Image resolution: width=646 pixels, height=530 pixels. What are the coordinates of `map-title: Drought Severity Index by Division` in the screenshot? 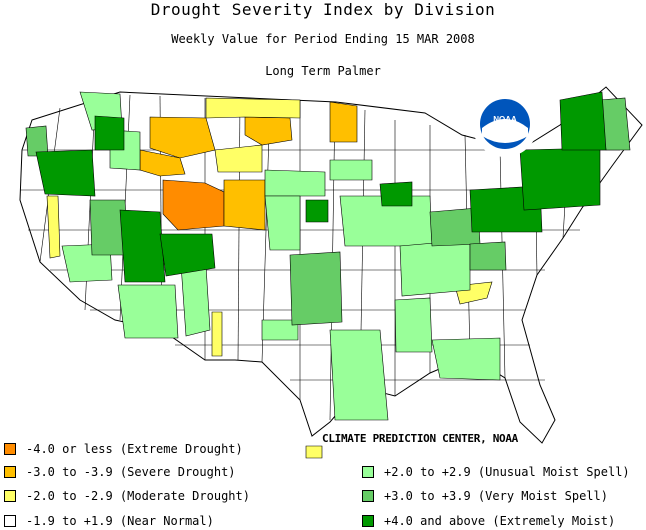 It's located at (323, 9).